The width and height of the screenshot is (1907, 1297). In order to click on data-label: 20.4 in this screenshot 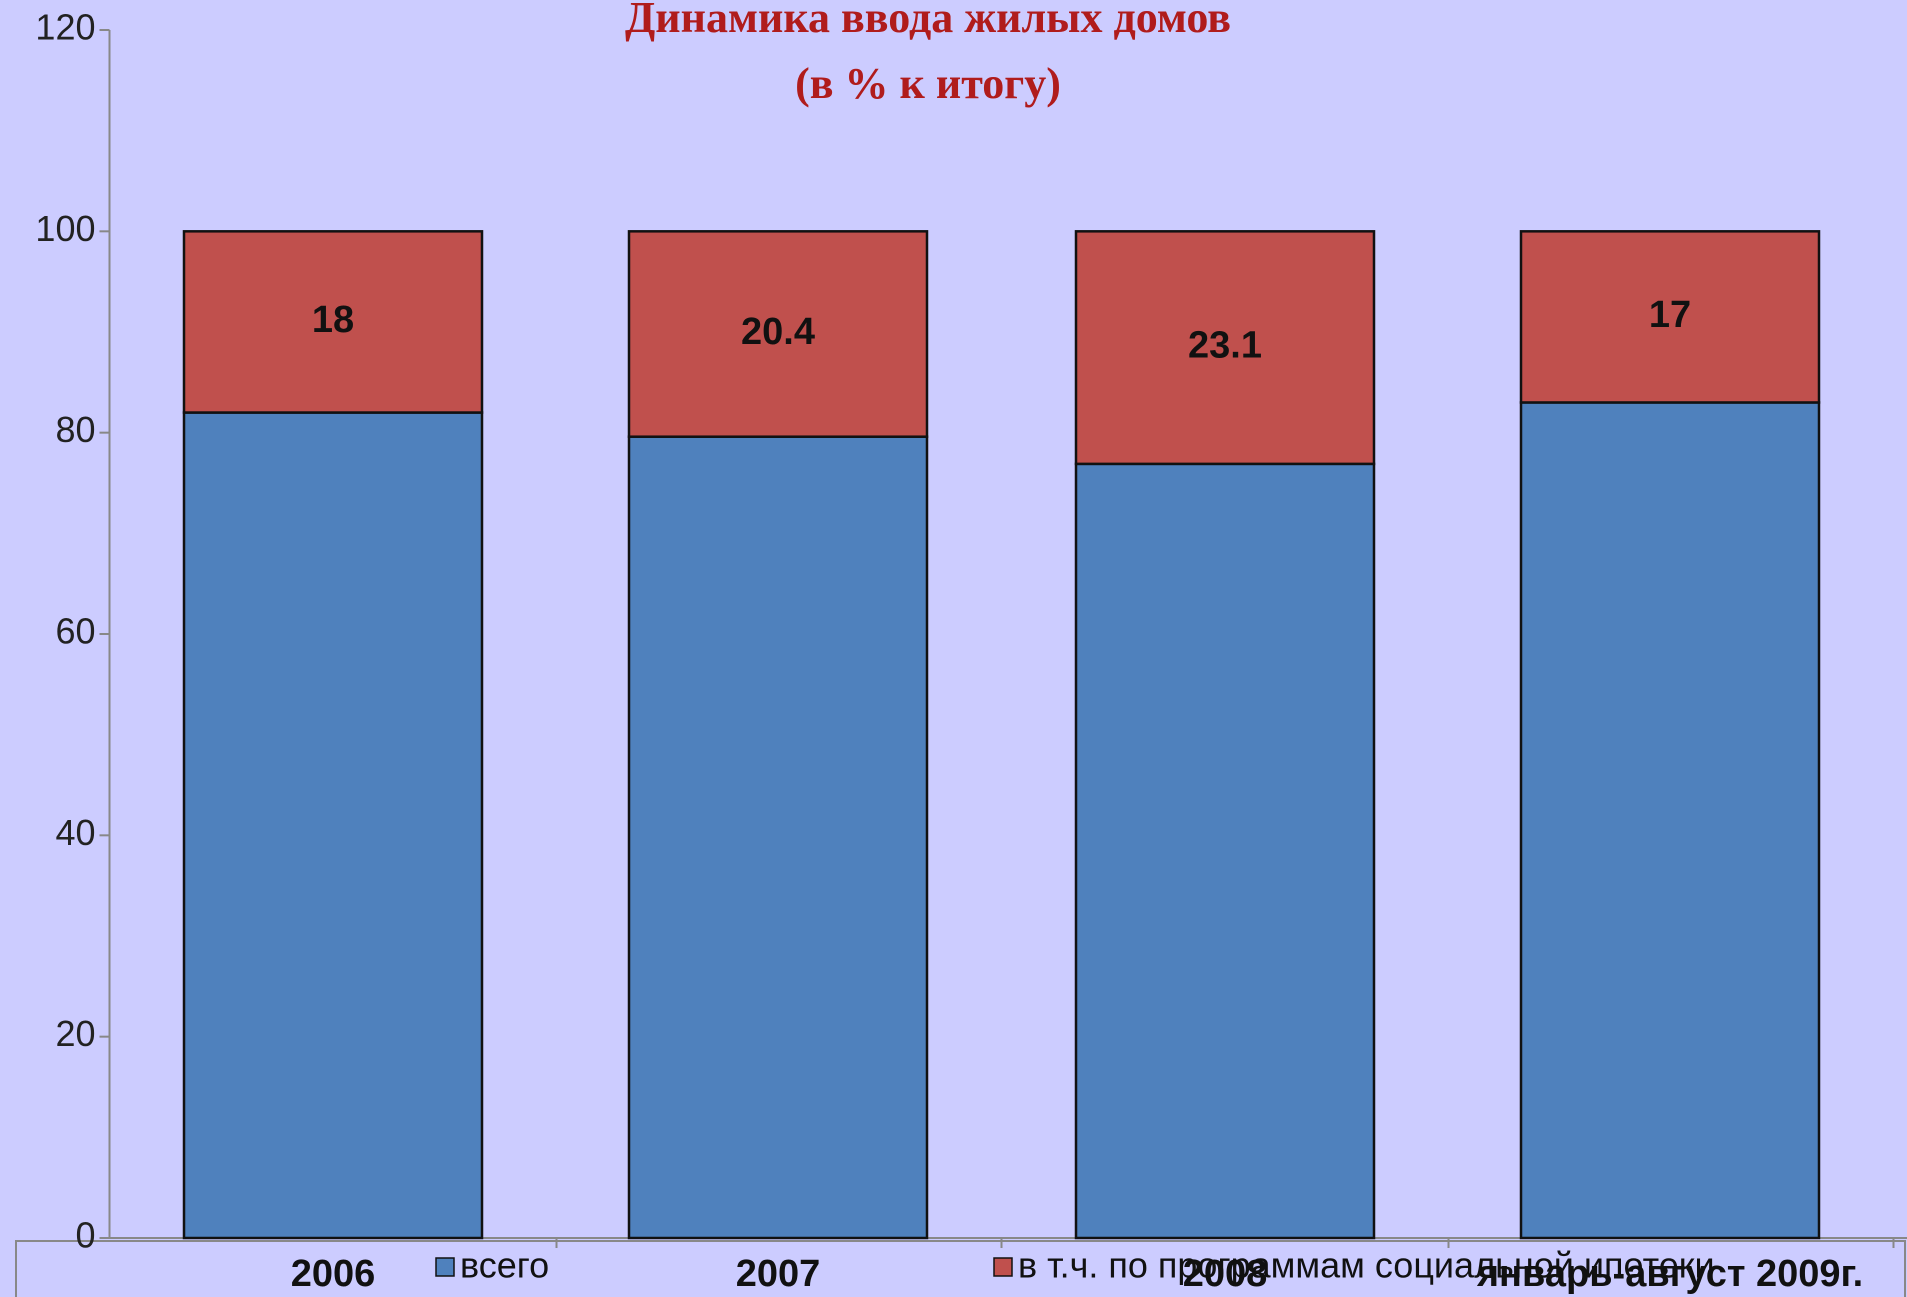, I will do `click(778, 332)`.